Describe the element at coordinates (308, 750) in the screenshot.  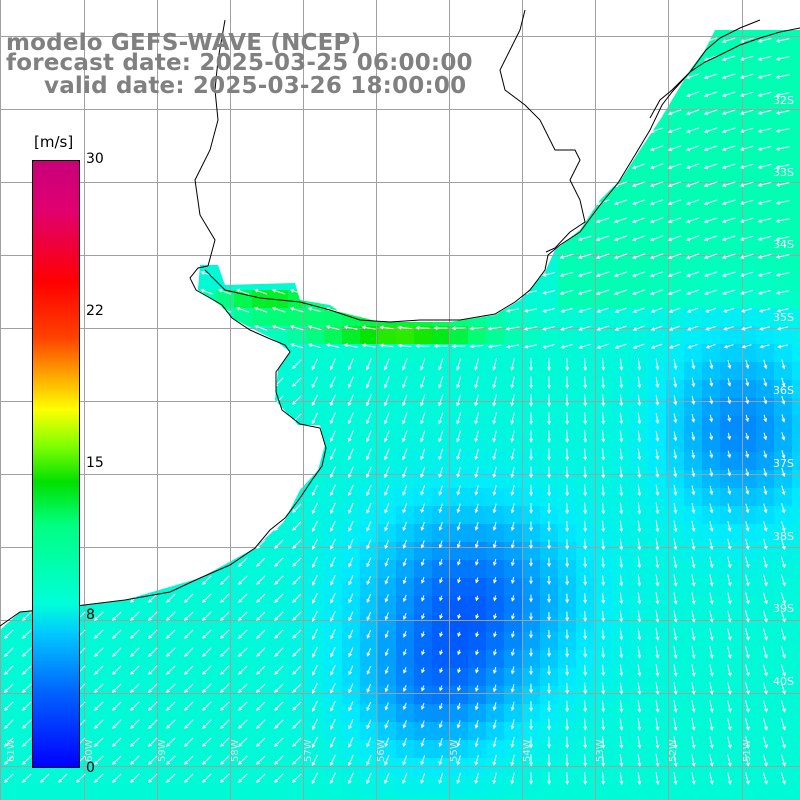
I see `lon-label-57w: 57W` at that location.